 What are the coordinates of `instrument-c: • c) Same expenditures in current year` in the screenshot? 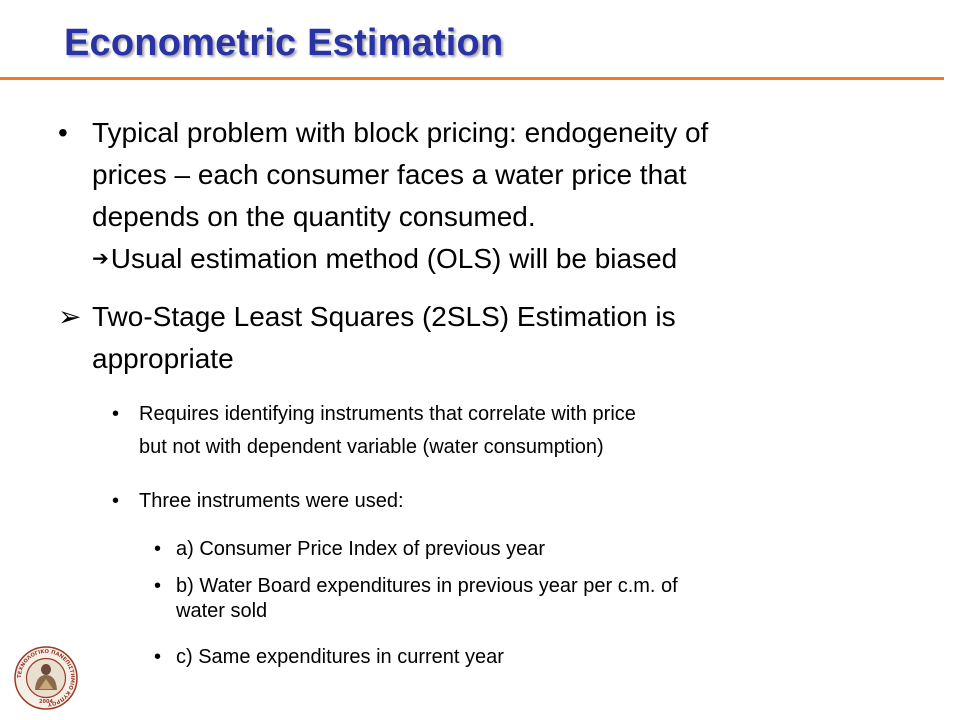 It's located at (504, 657).